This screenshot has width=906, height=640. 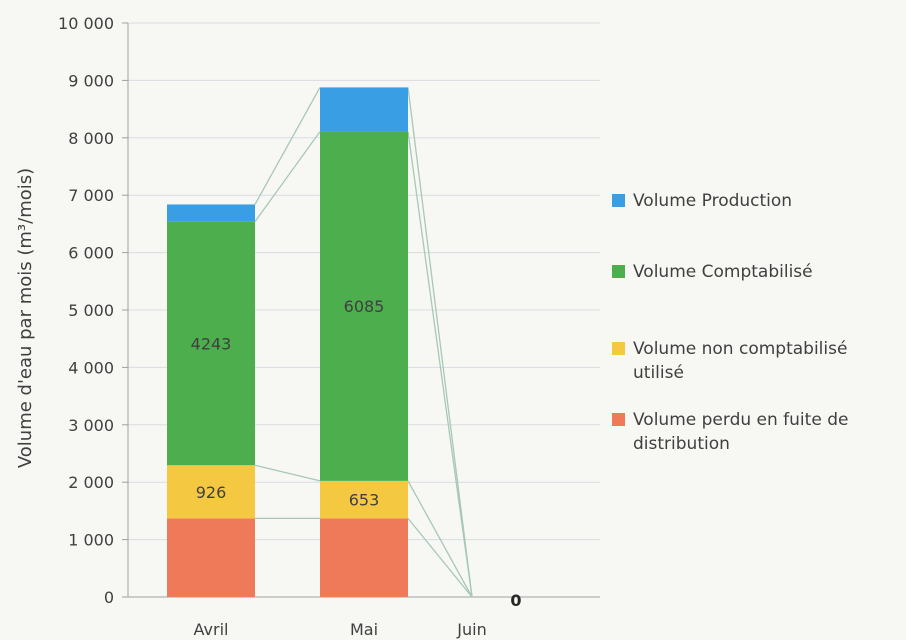 I want to click on y-tick-label: 2 000, so click(x=91, y=482).